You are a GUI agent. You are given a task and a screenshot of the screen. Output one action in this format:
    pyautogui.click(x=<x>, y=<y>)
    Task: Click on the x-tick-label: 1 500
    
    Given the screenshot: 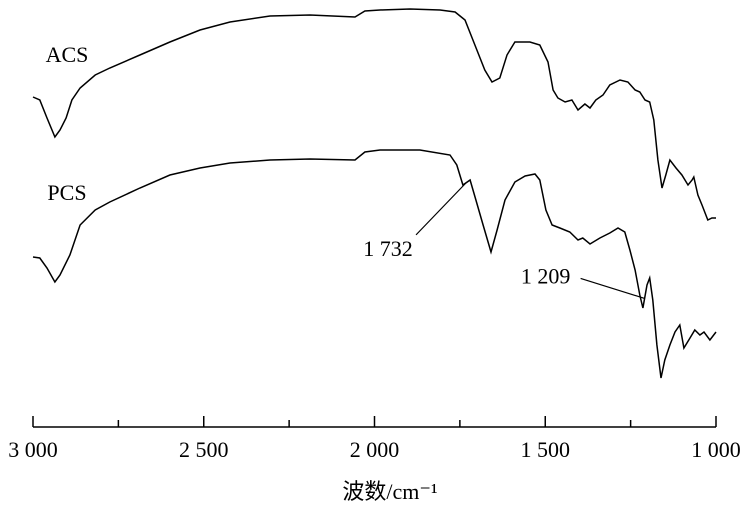 What is the action you would take?
    pyautogui.click(x=546, y=449)
    